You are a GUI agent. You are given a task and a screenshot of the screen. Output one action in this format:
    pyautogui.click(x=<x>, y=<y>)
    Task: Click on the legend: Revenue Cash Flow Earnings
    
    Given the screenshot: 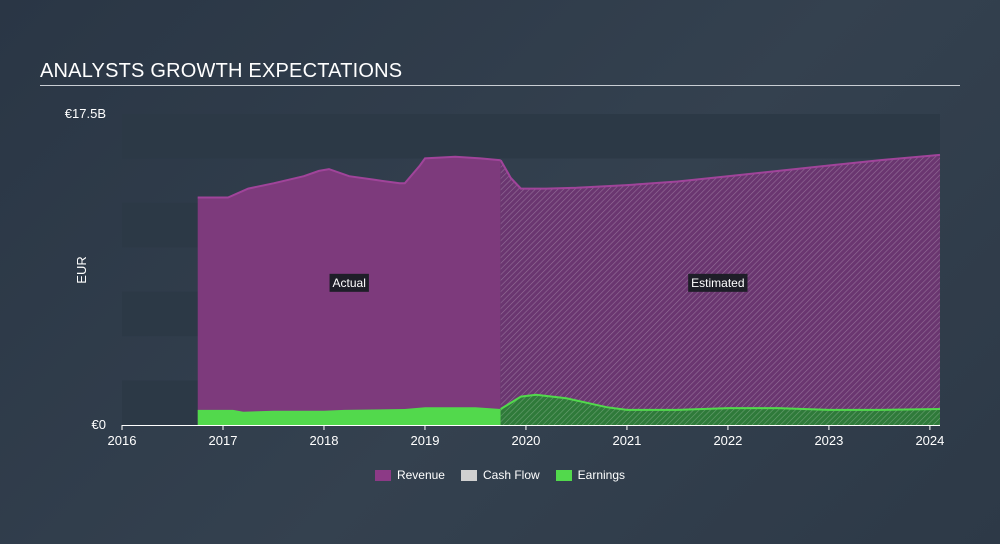 What is the action you would take?
    pyautogui.click(x=500, y=475)
    